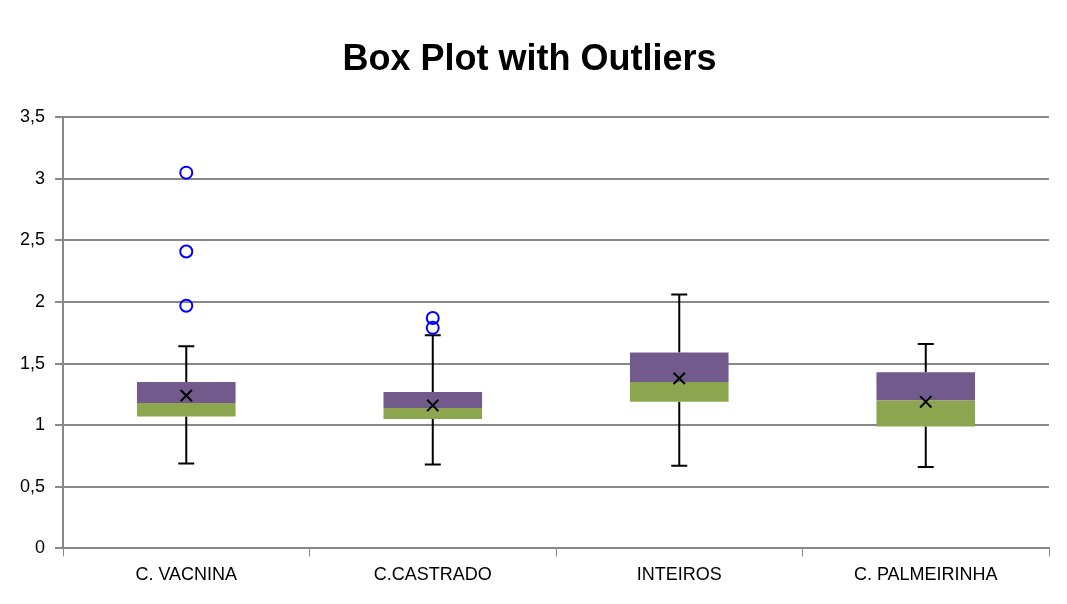  What do you see at coordinates (32, 485) in the screenshot?
I see `y-tick-label: 0,5` at bounding box center [32, 485].